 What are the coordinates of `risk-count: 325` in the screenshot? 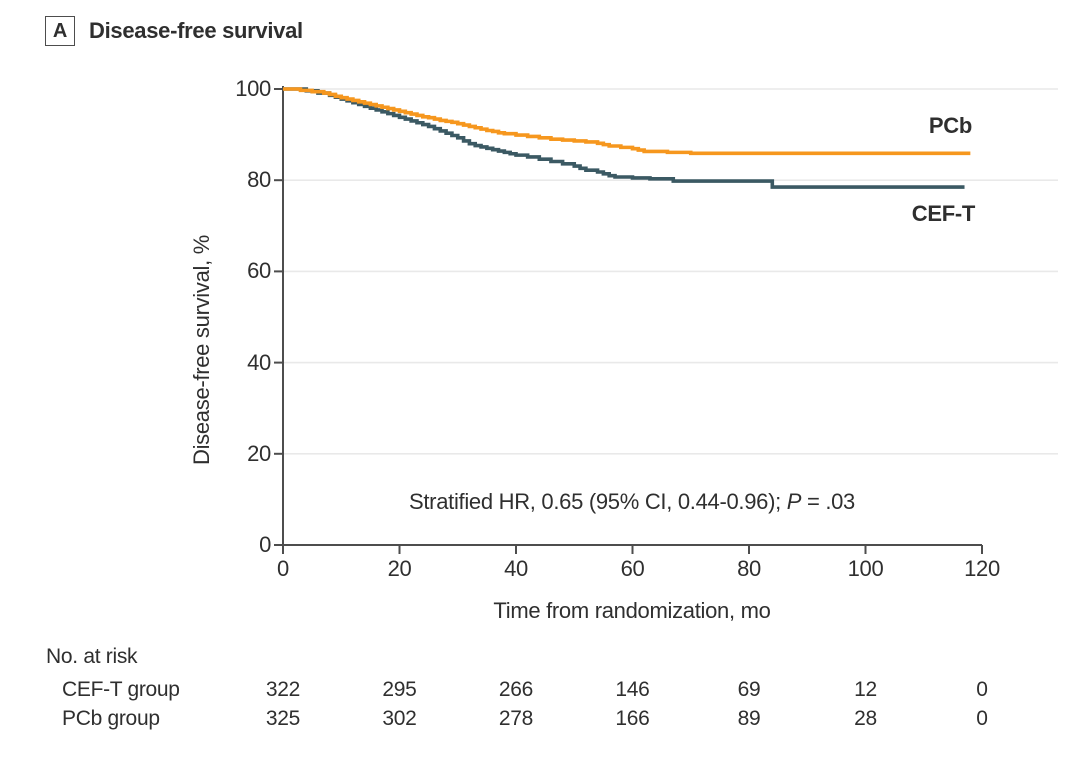 It's located at (283, 718).